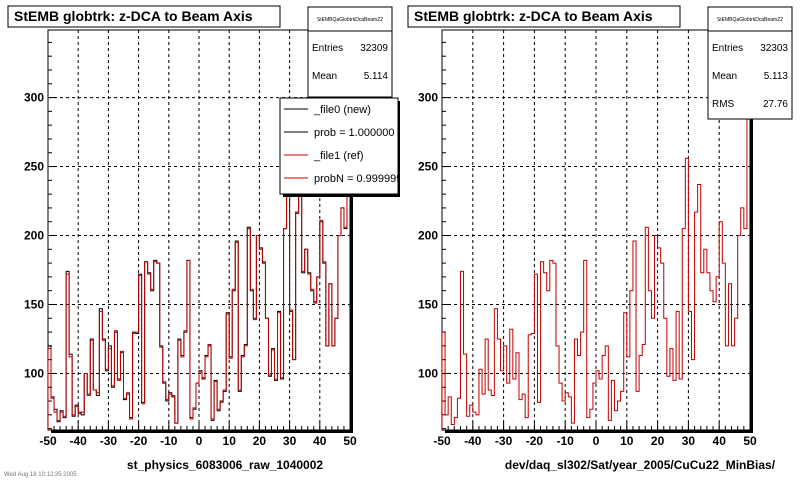 The image size is (800, 480). I want to click on legend-label: _file1 (ref), so click(338, 156).